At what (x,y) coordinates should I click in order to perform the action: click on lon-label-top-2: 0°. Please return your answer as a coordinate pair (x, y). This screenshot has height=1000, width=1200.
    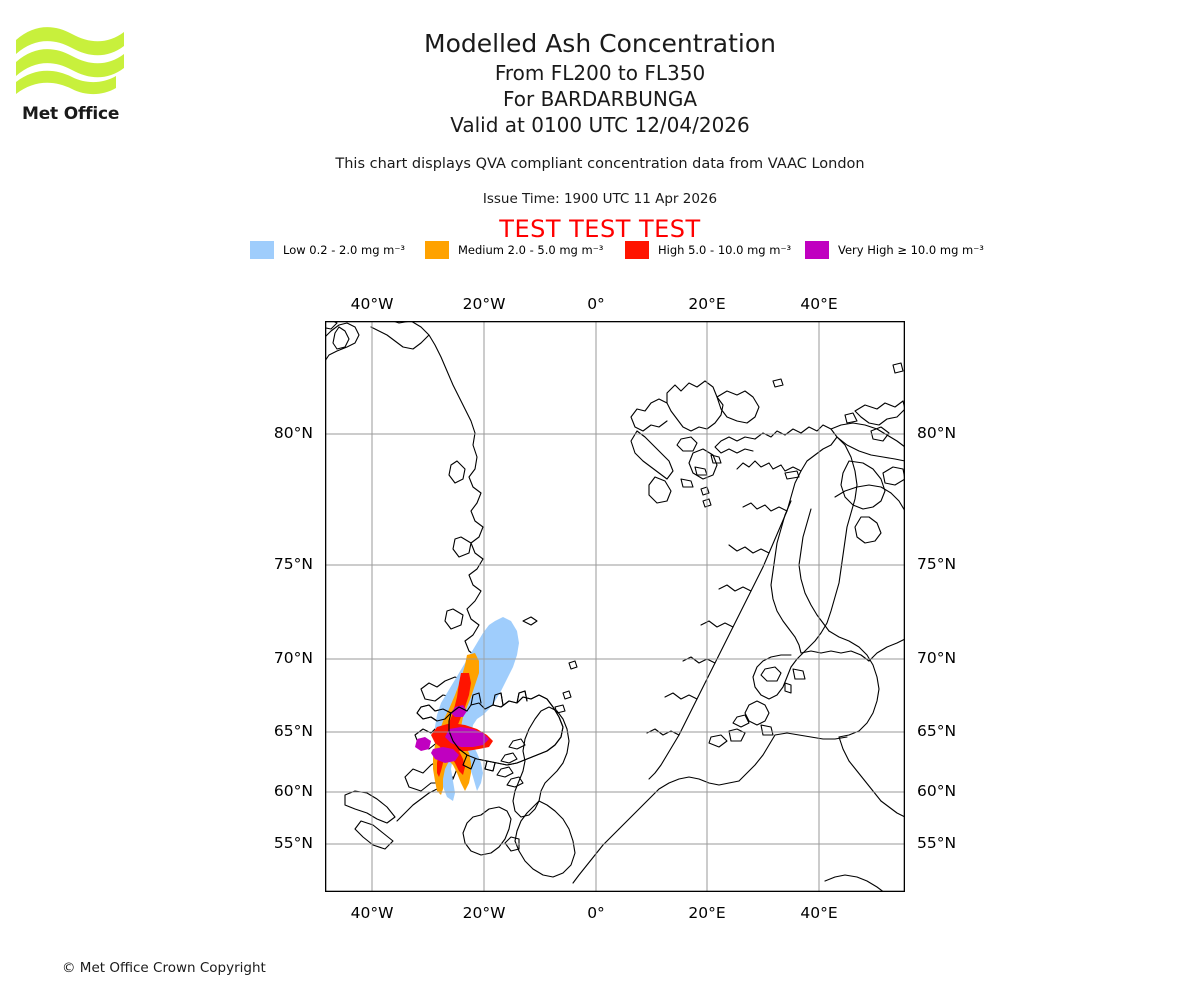
    Looking at the image, I should click on (596, 304).